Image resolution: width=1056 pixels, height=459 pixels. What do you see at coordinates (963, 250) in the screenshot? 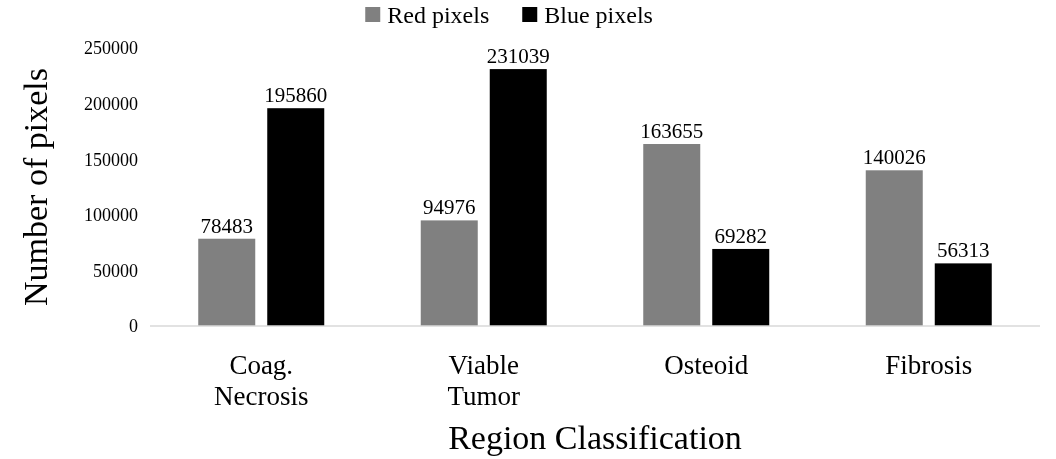
I see `data-label: 56313` at bounding box center [963, 250].